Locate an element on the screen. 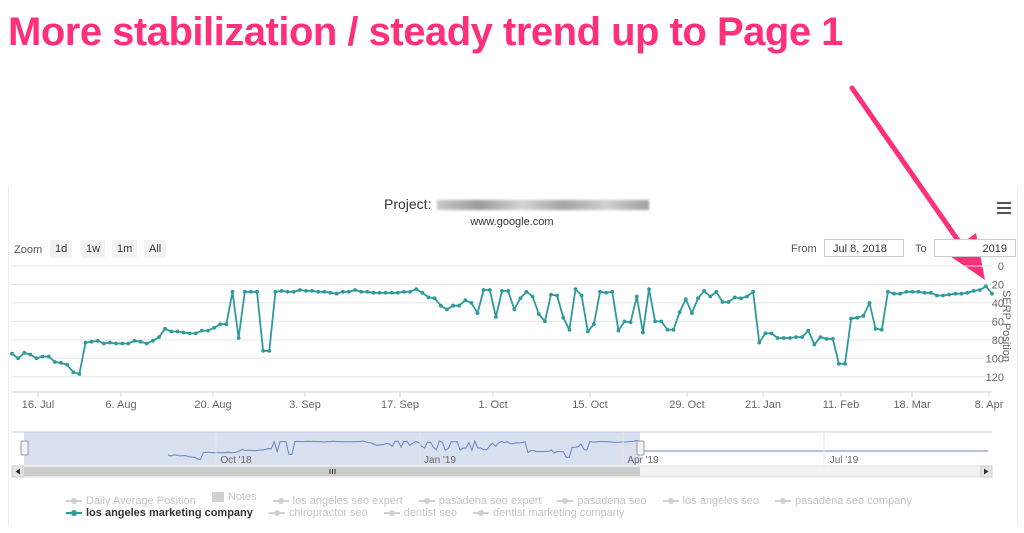  legend-item: chiropractor seo is located at coordinates (318, 513).